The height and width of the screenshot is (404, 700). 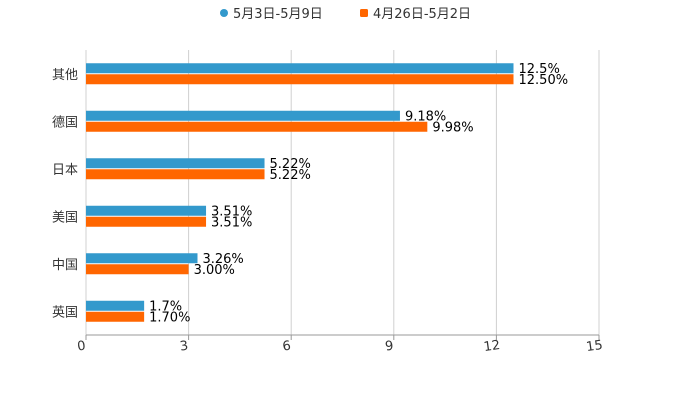 I want to click on data-label: 12.5%, so click(x=539, y=69).